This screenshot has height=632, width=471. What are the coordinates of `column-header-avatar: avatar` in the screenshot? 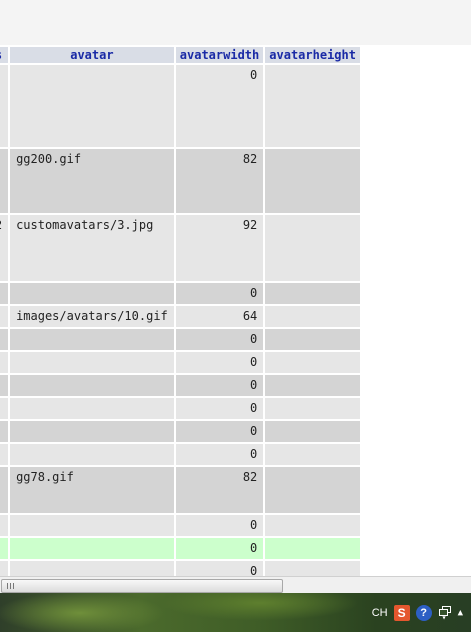 It's located at (92, 55).